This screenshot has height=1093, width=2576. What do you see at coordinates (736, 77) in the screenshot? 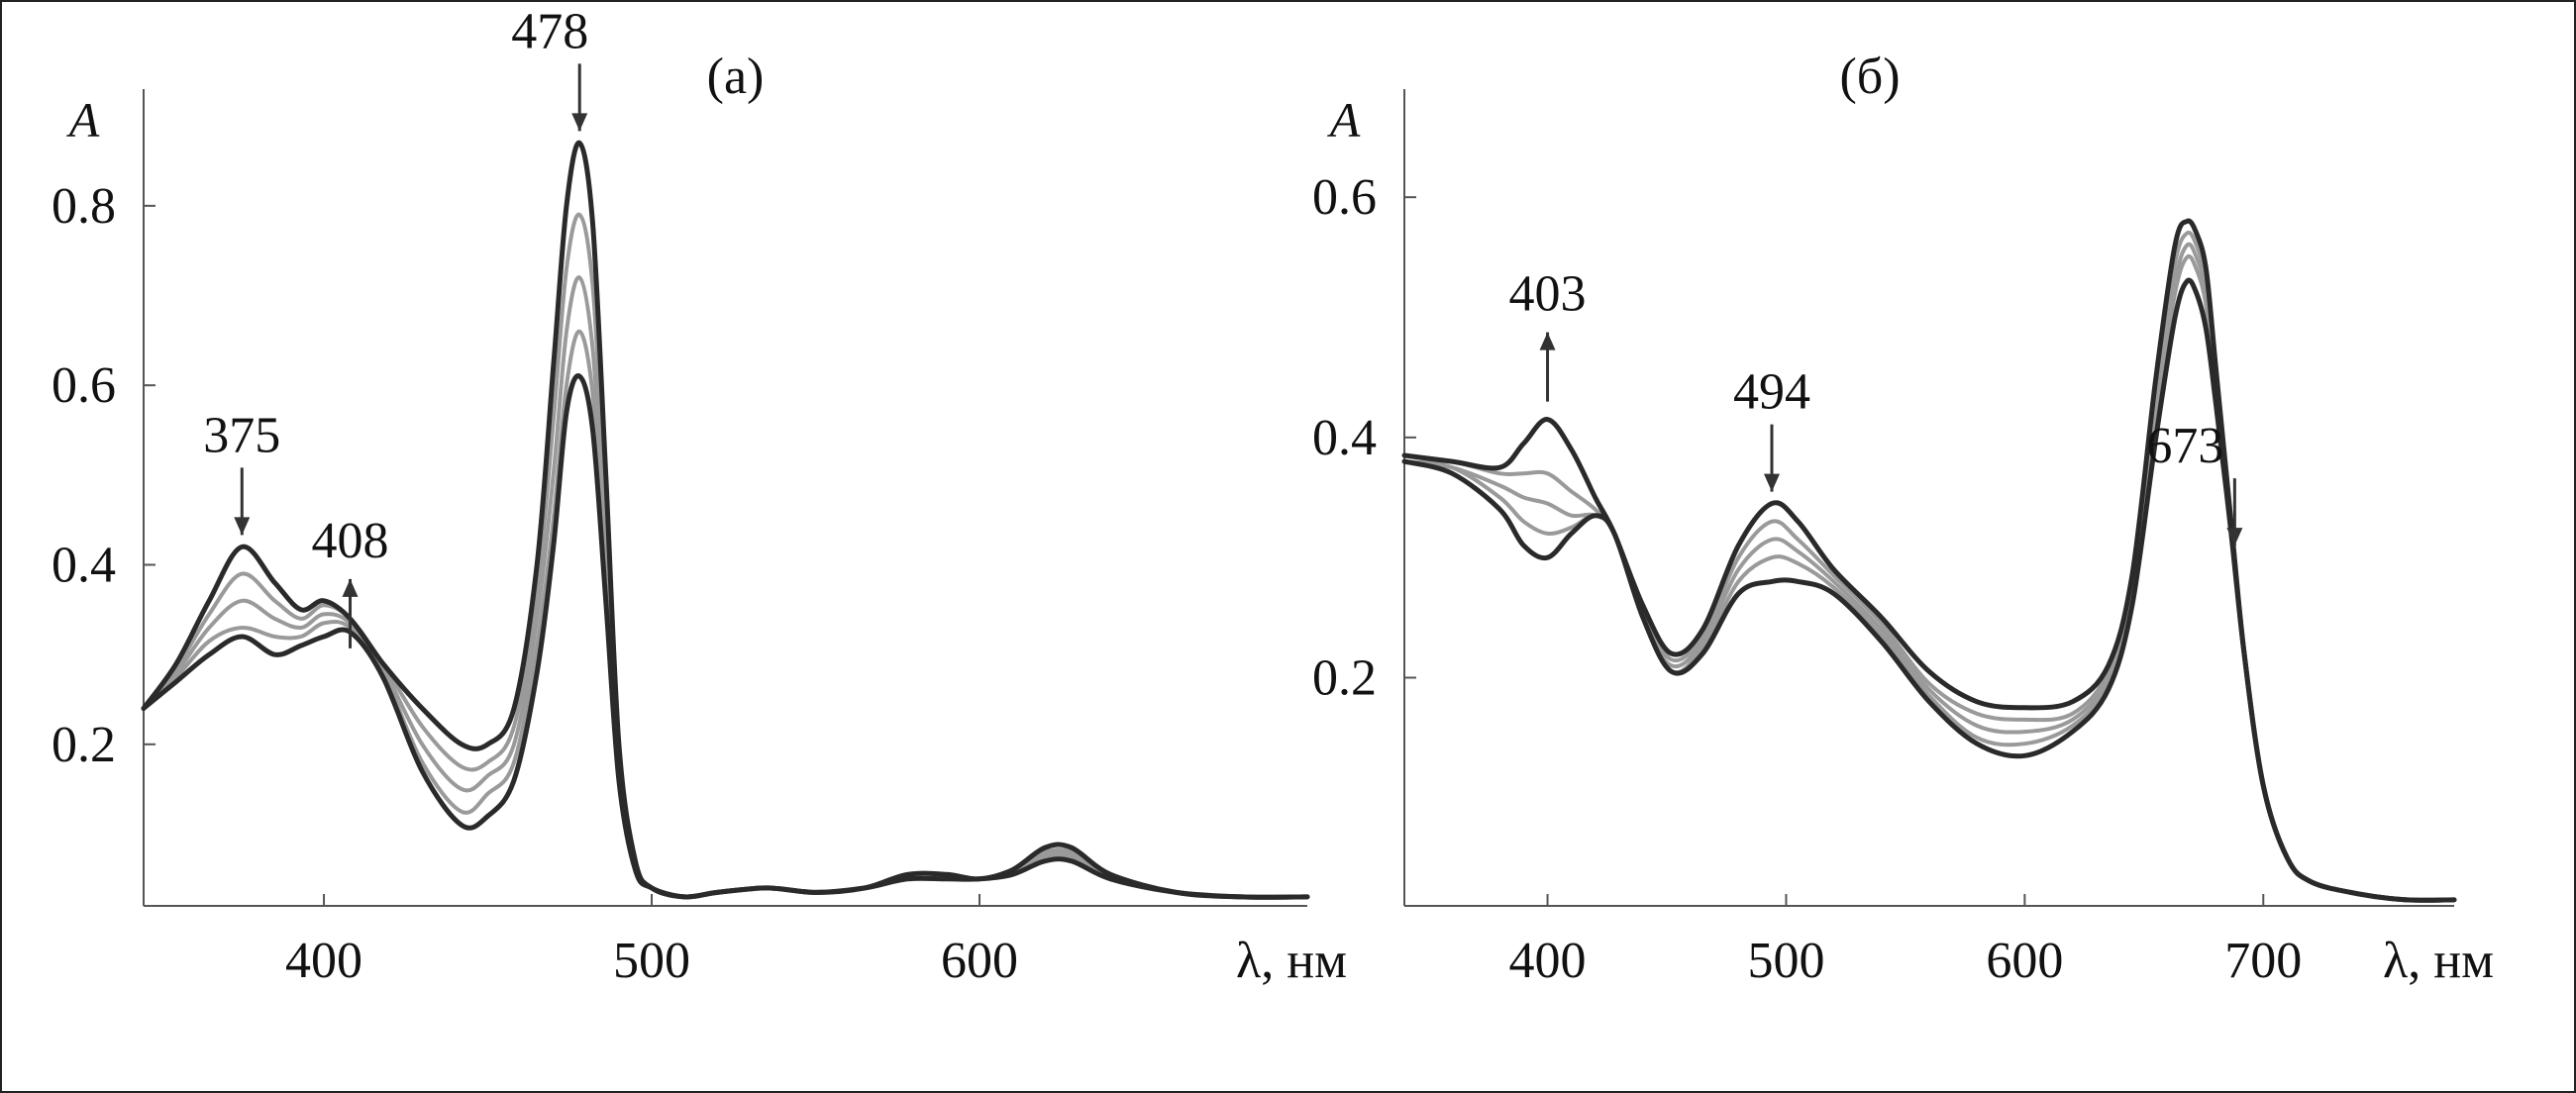
I see `panel-label: (а)` at bounding box center [736, 77].